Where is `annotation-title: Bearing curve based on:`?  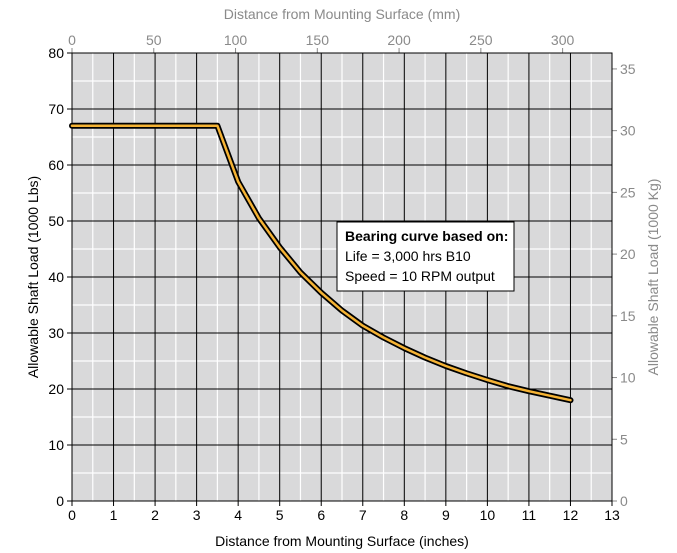 annotation-title: Bearing curve based on: is located at coordinates (426, 236).